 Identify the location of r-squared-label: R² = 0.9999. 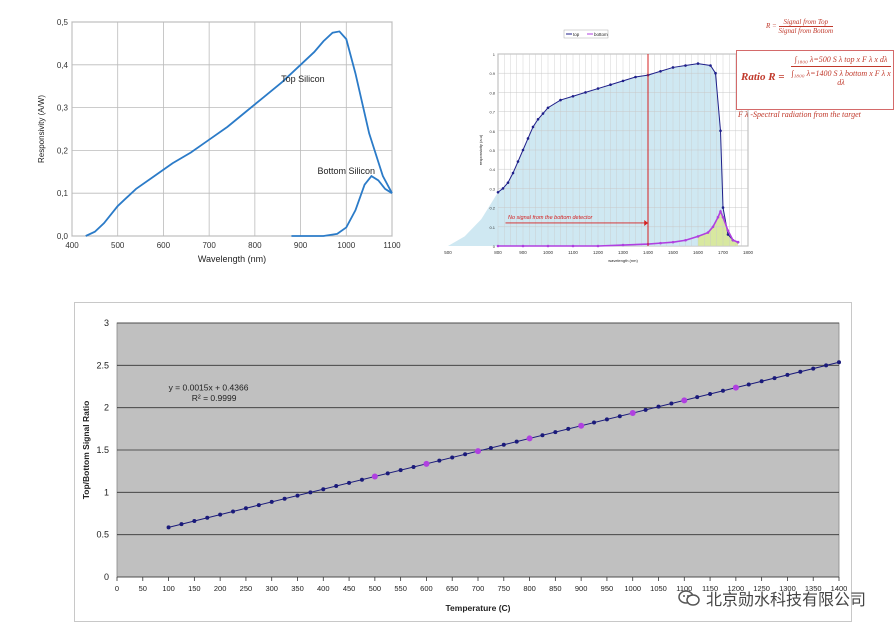
(214, 398).